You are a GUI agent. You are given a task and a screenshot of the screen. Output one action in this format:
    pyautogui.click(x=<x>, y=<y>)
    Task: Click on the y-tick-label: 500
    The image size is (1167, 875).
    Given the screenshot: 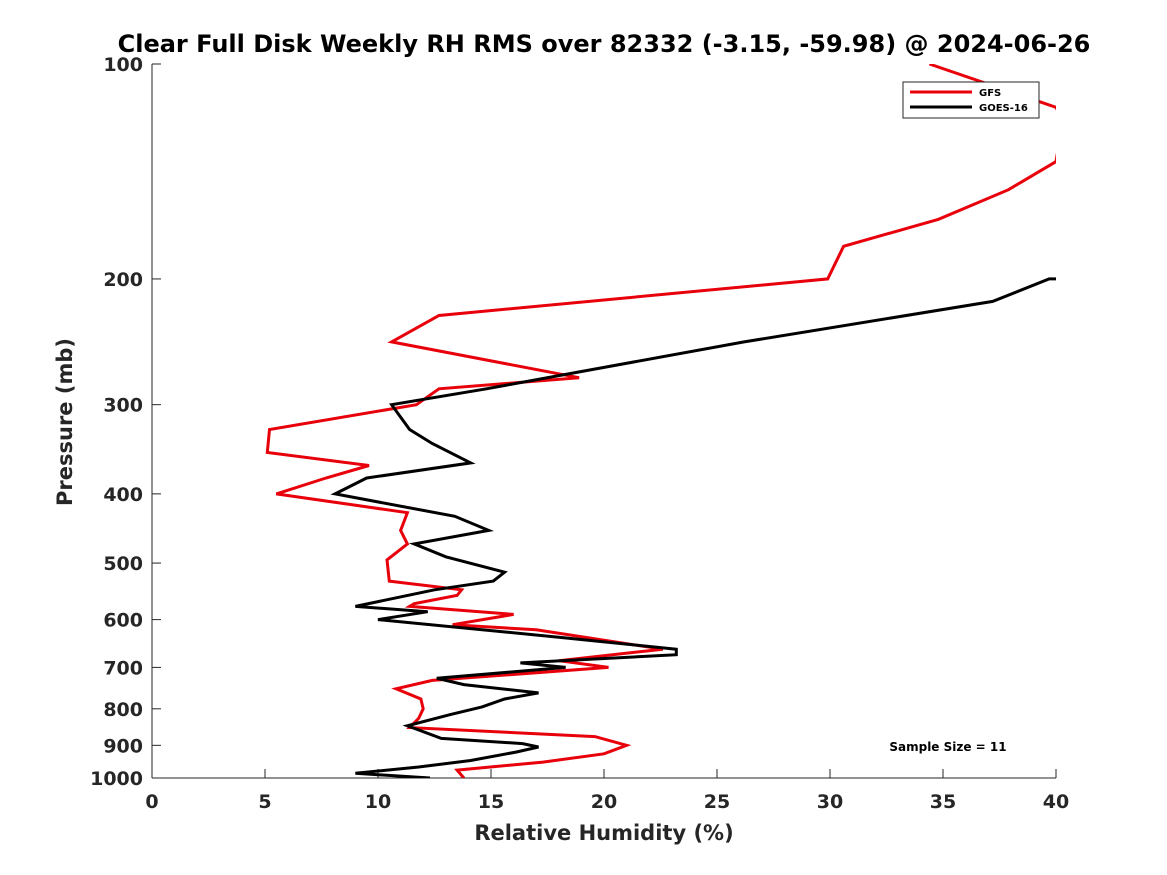 What is the action you would take?
    pyautogui.click(x=123, y=564)
    